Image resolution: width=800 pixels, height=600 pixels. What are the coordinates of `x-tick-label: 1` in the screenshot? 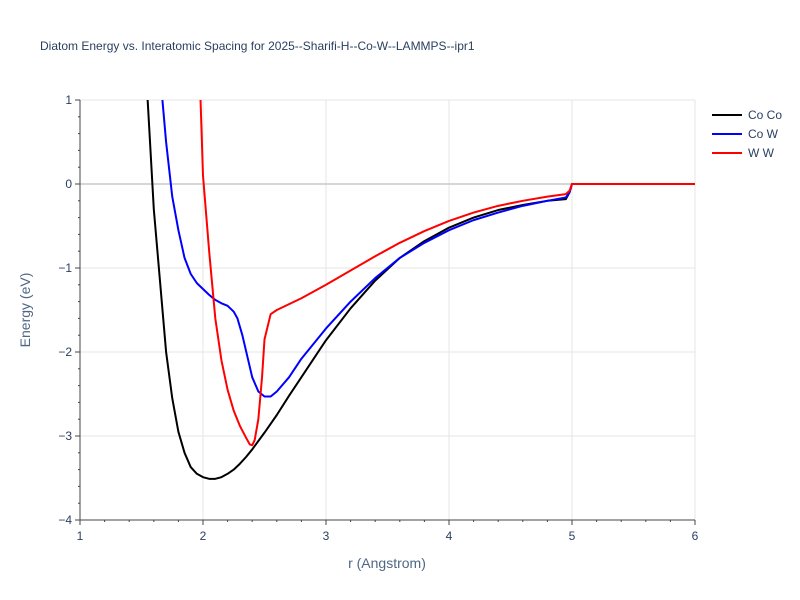 It's located at (80, 536).